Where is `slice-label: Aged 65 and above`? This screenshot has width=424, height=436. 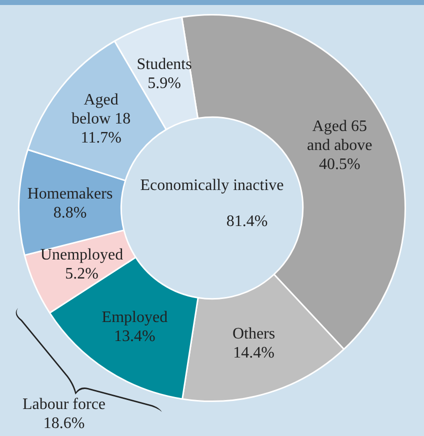
slice-label: Aged 65 and above is located at coordinates (339, 136).